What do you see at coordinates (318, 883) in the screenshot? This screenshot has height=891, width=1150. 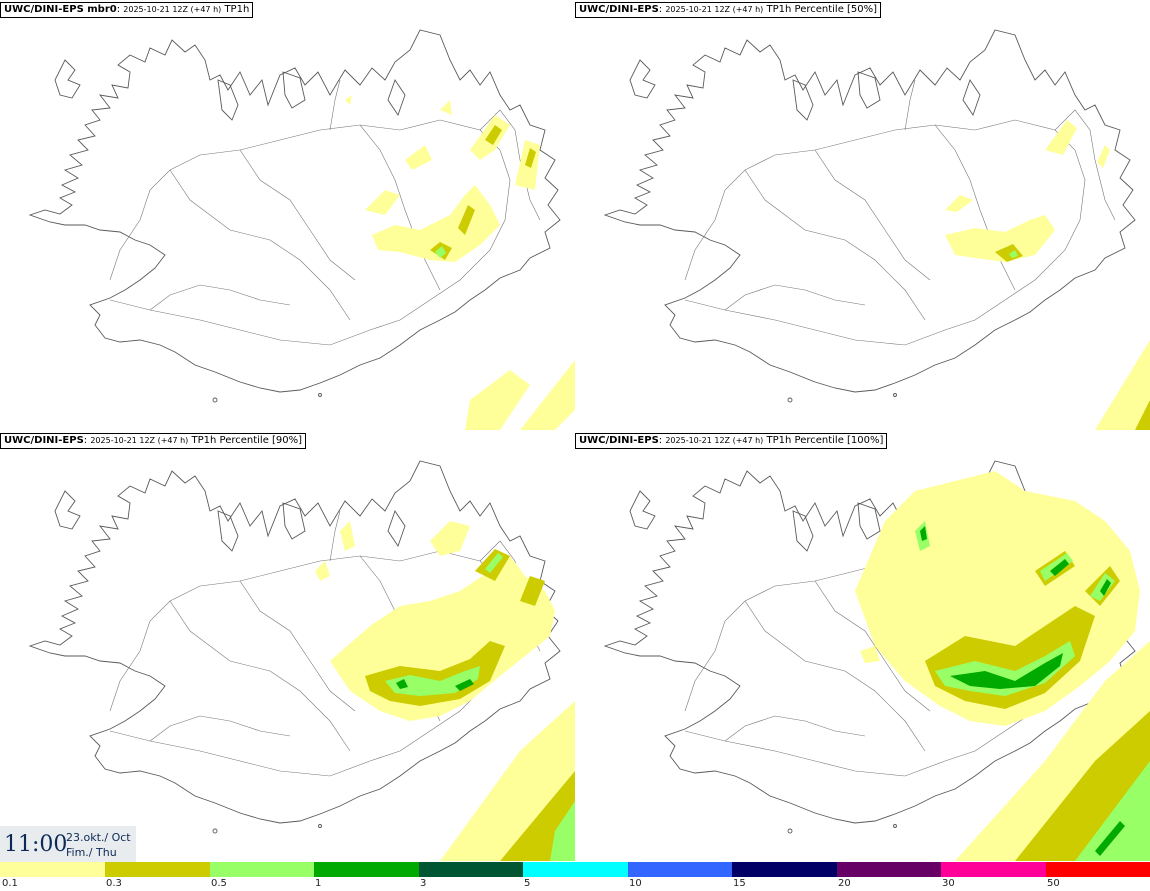 I see `legend-label: 1` at bounding box center [318, 883].